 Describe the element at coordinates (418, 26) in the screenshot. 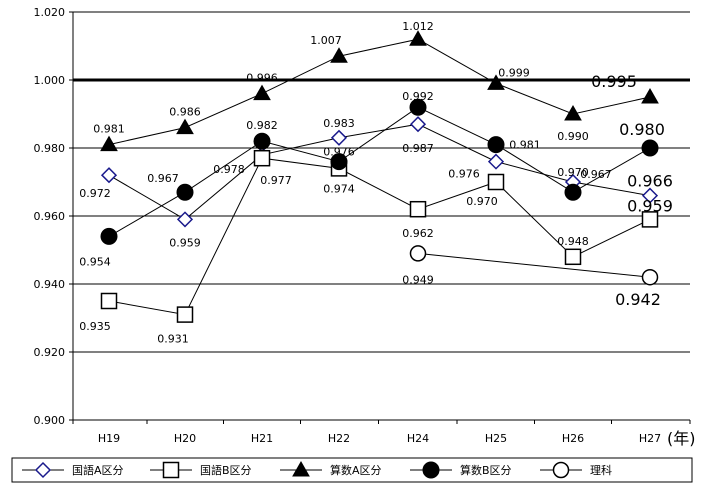

I see `data-label: 1.012` at that location.